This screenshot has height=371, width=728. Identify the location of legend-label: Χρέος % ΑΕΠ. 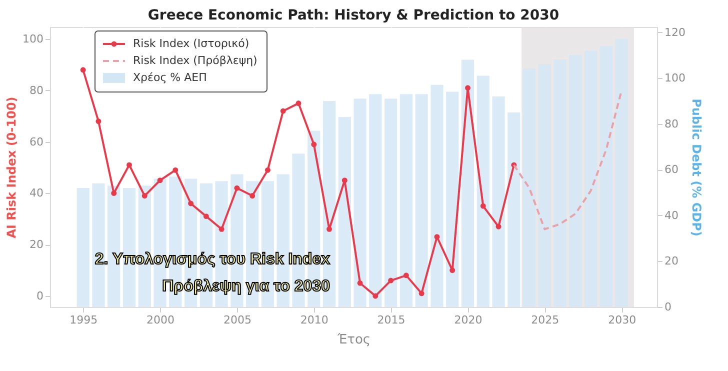
(170, 77).